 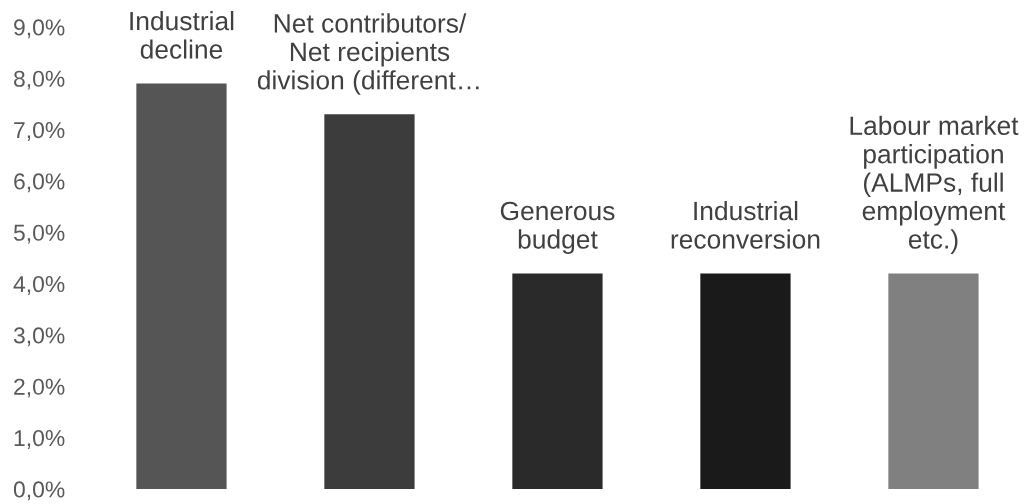 I want to click on y-tick-label: 6,0%, so click(x=39, y=183).